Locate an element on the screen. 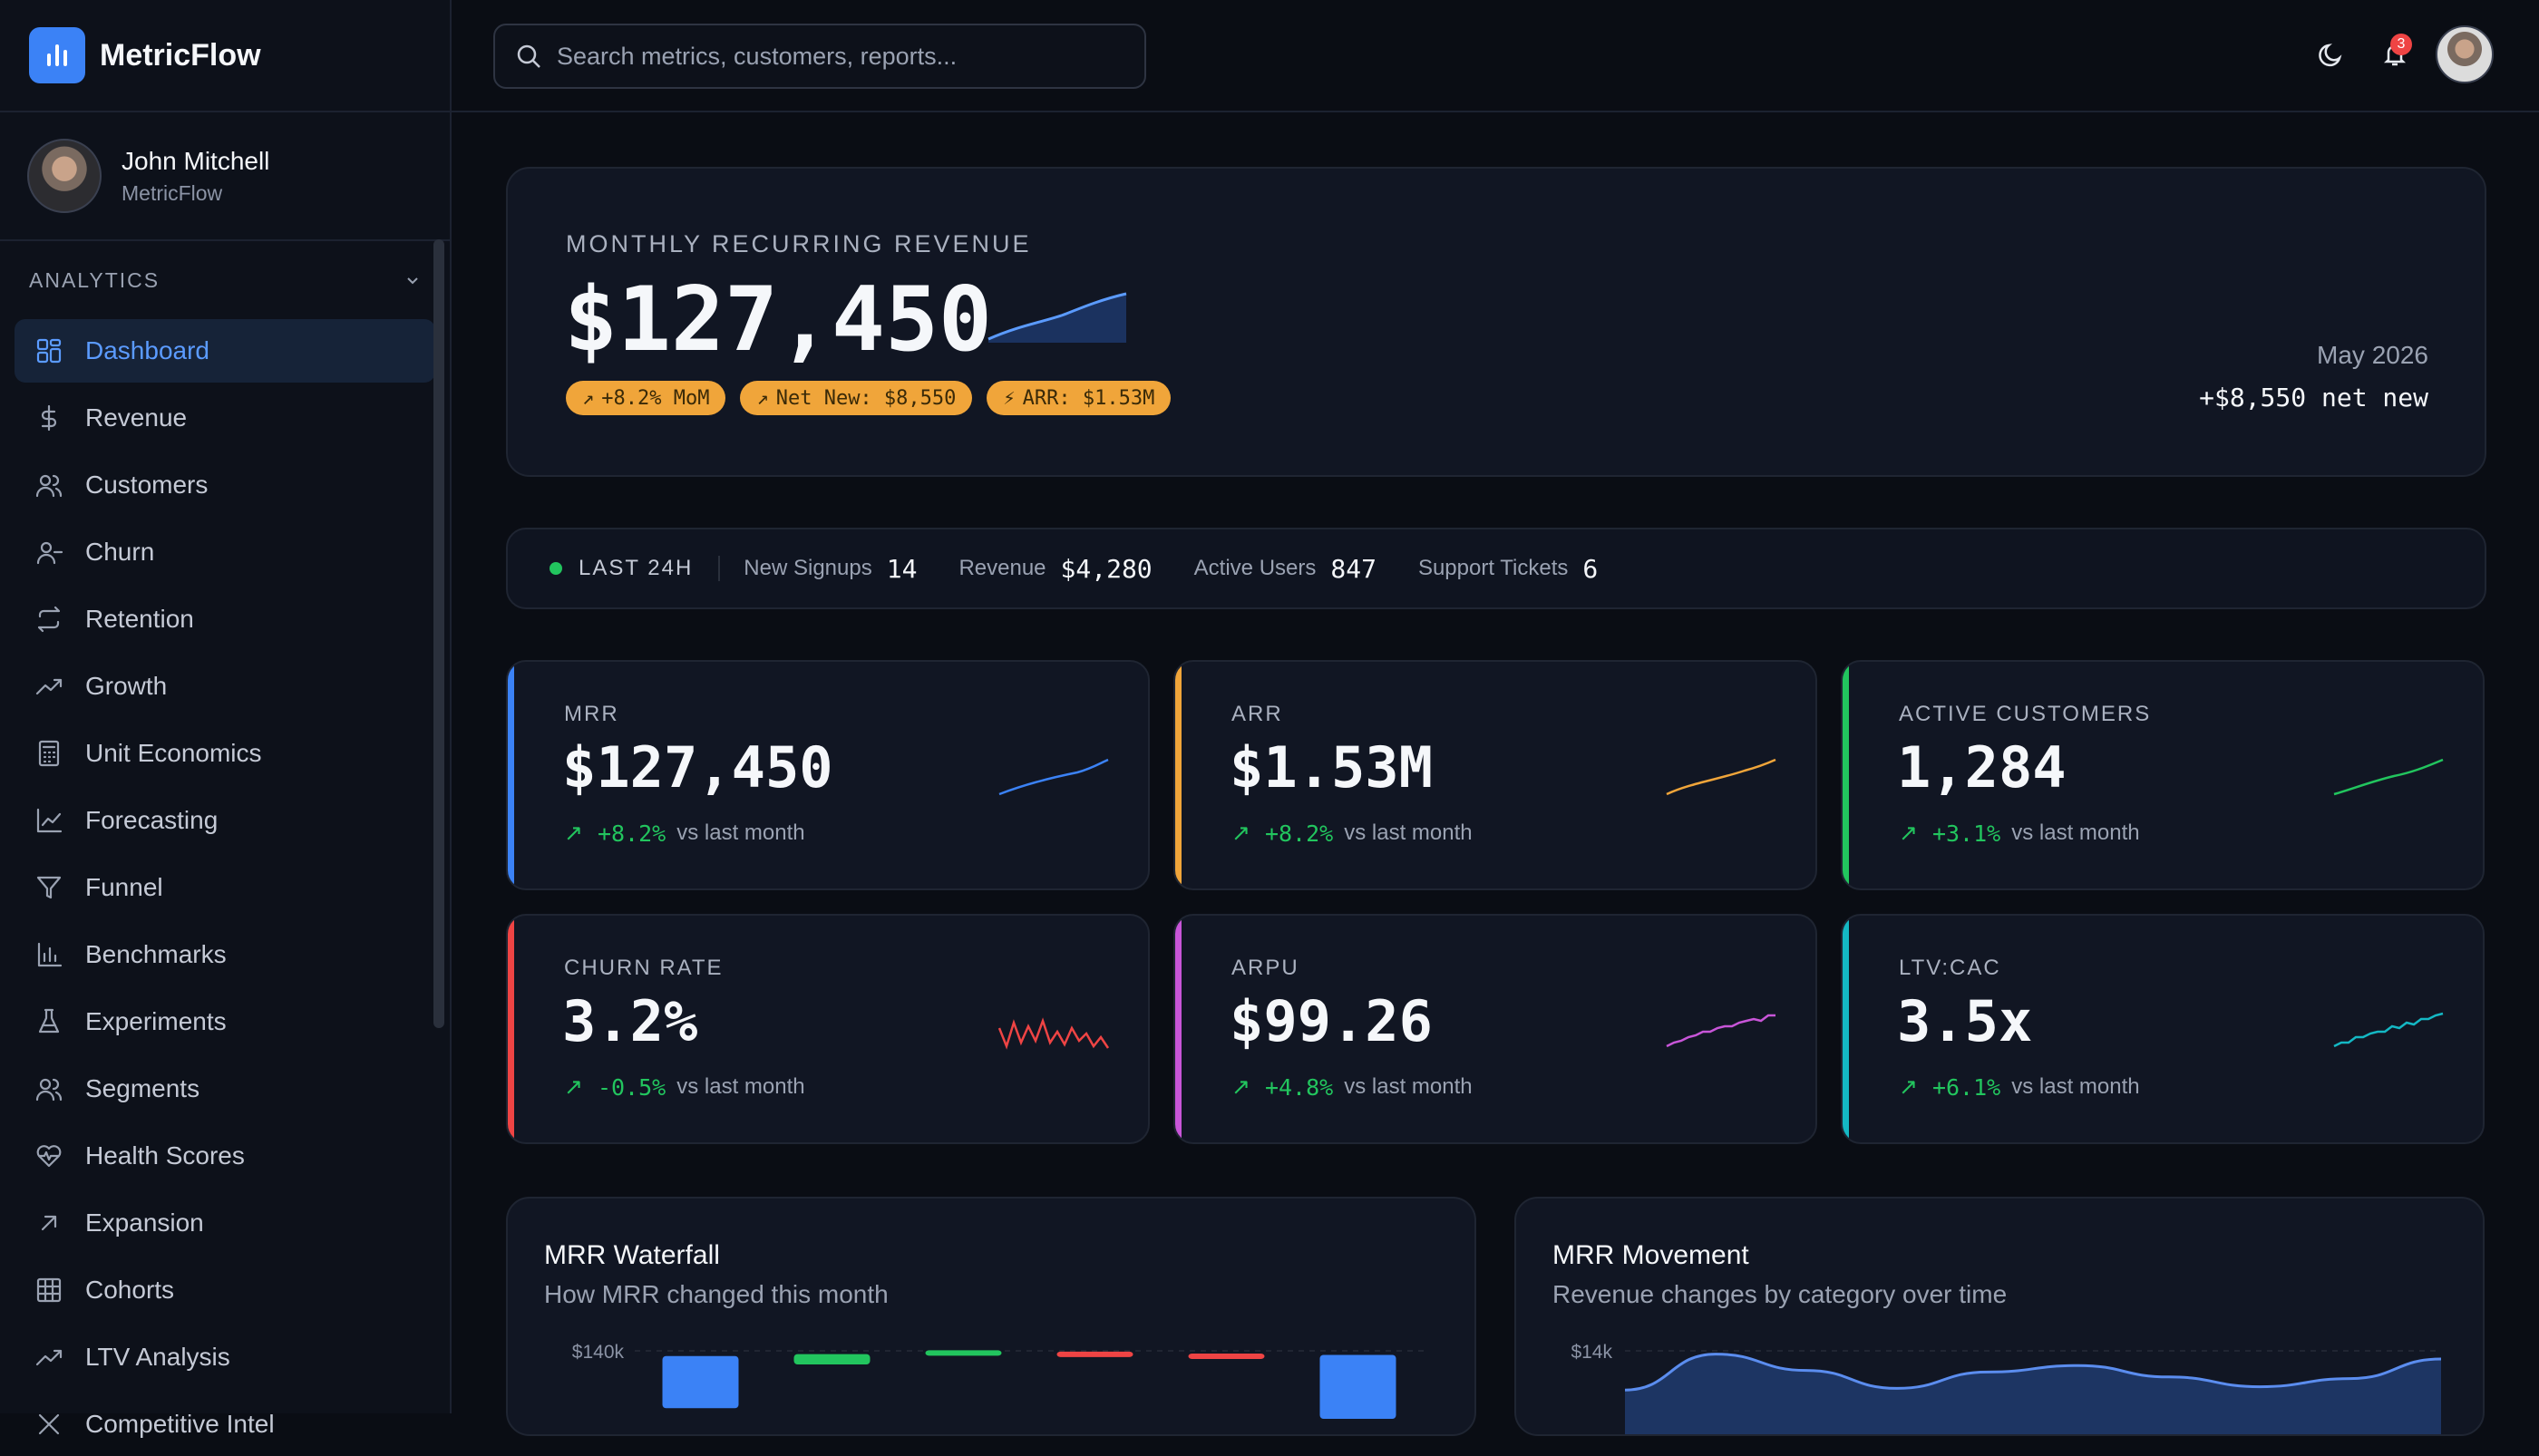 The width and height of the screenshot is (2539, 1456). topbar: Search metrics, customers, reports... 3 is located at coordinates (1495, 56).